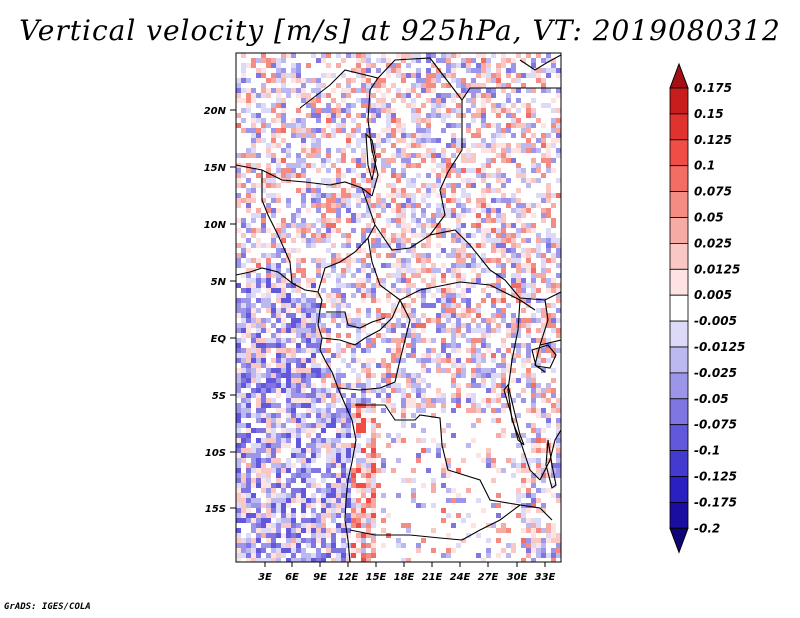  What do you see at coordinates (551, 464) in the screenshot?
I see `lake-malawi` at bounding box center [551, 464].